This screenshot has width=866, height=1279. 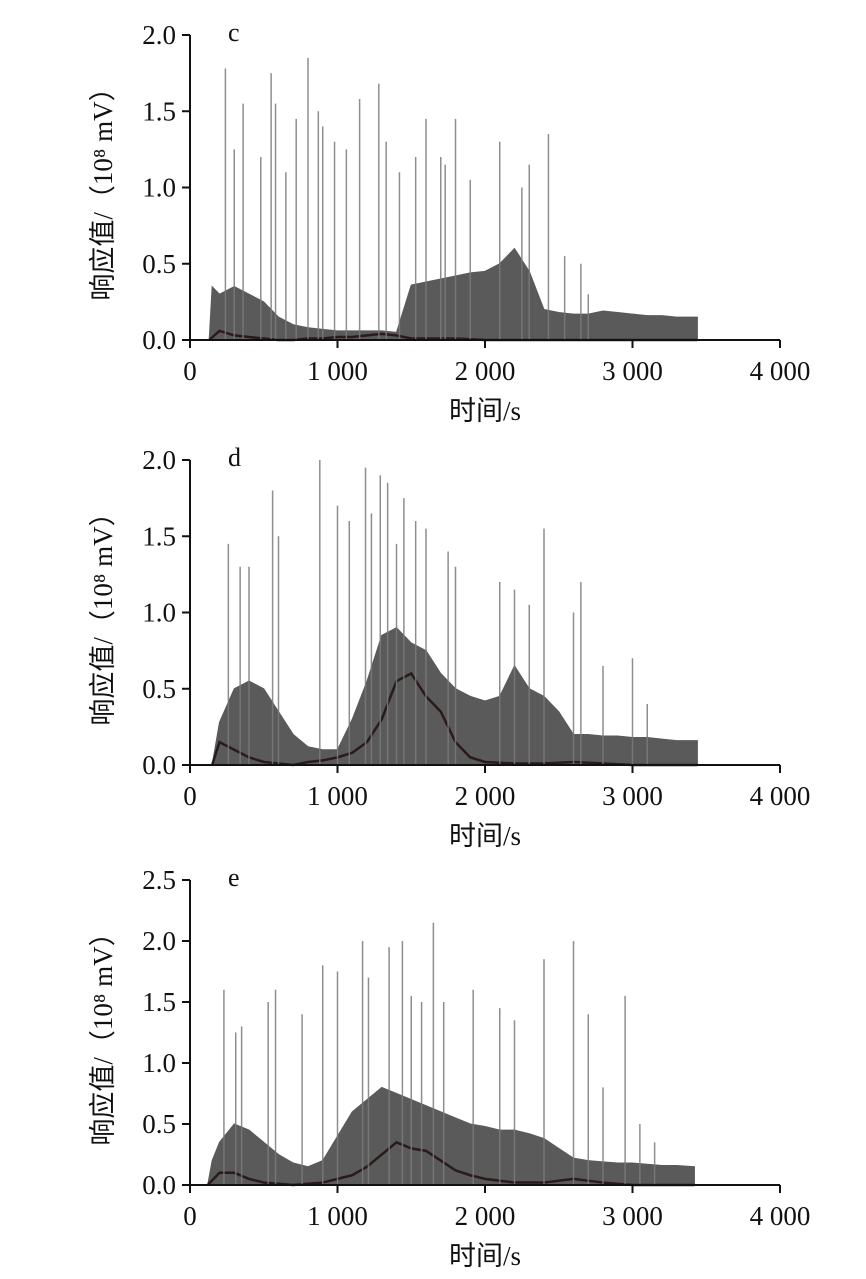 I want to click on x-tick-label-c-4: 4 000, so click(x=780, y=371).